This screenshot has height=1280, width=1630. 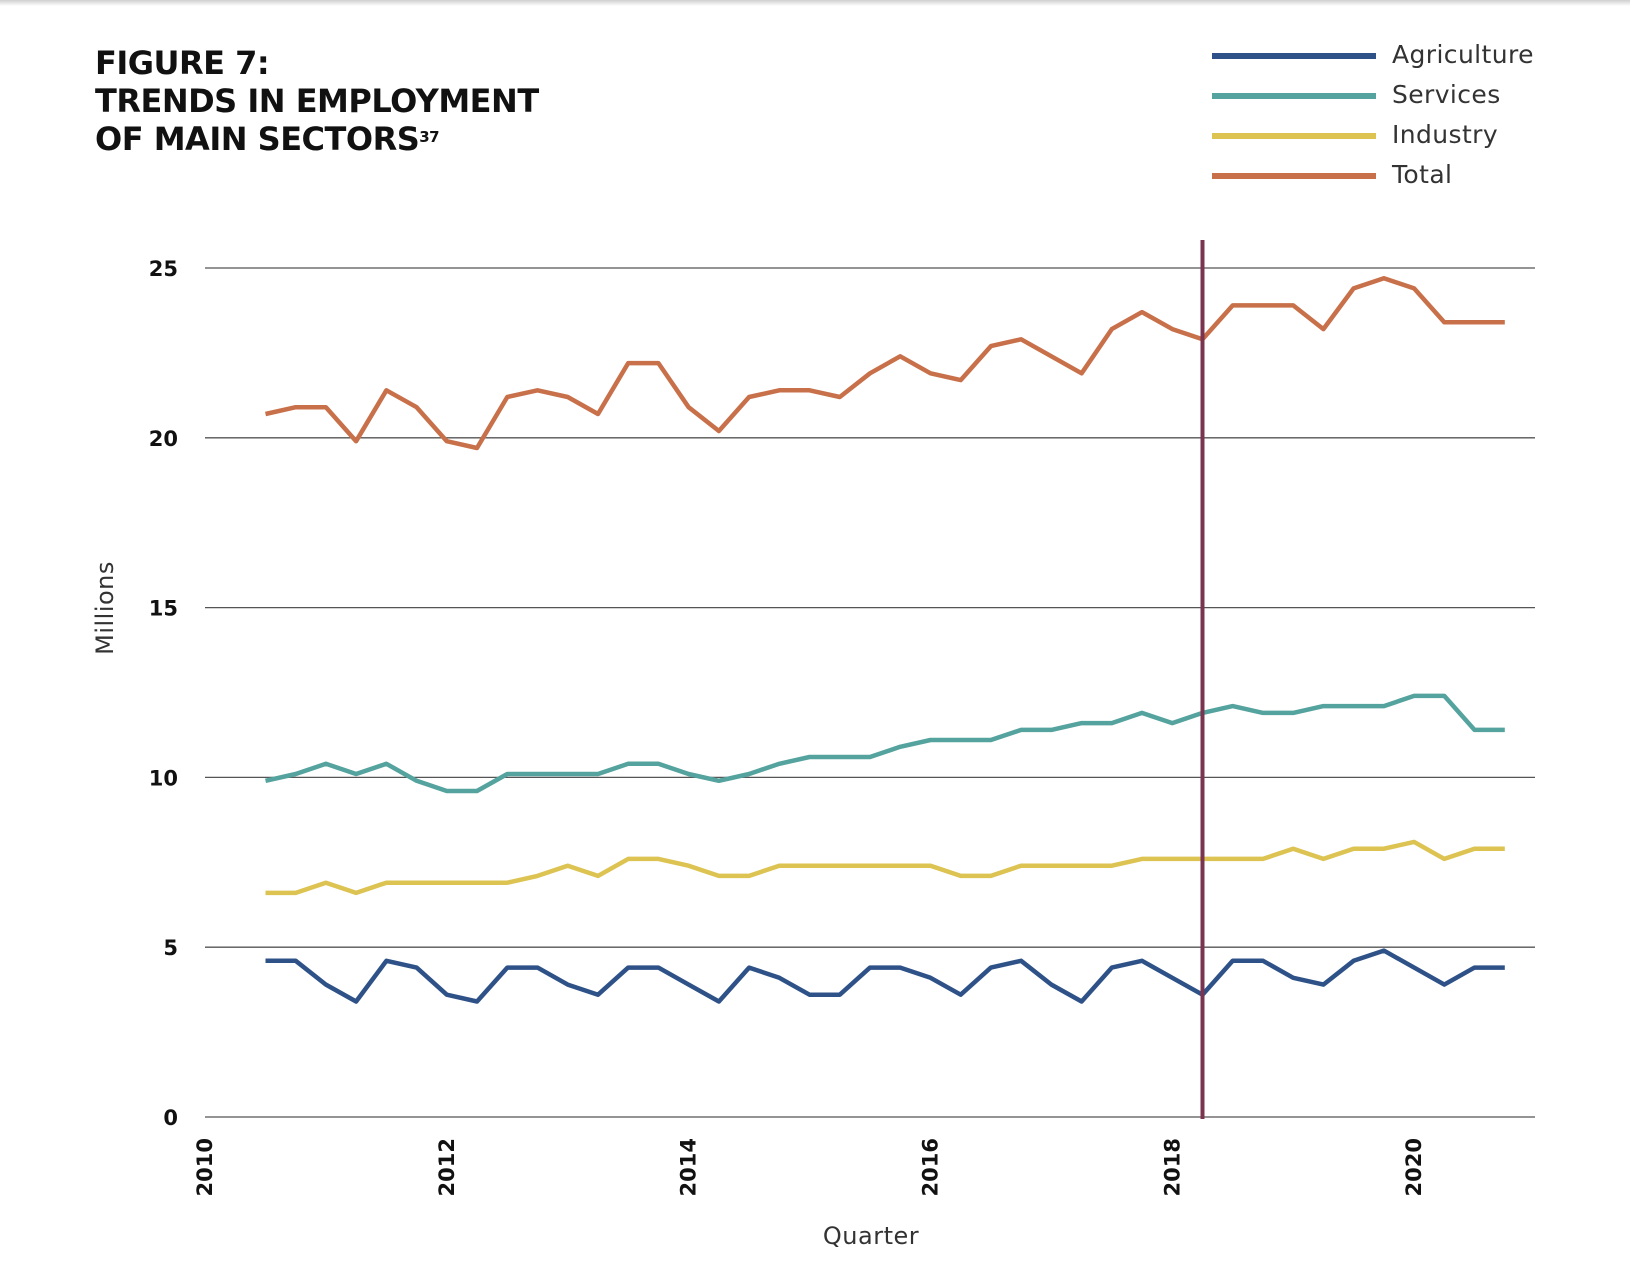 I want to click on x-tick-2020: 2020, so click(x=1414, y=1167).